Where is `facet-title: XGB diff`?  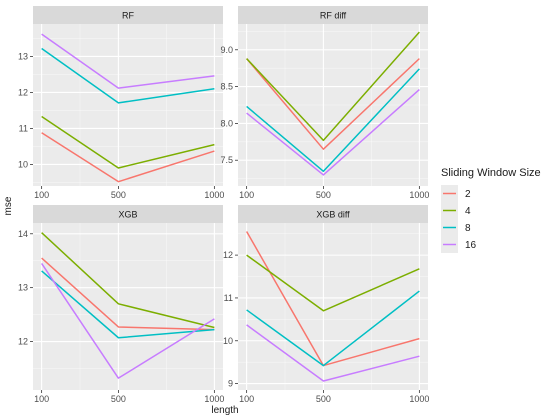 facet-title: XGB diff is located at coordinates (333, 215).